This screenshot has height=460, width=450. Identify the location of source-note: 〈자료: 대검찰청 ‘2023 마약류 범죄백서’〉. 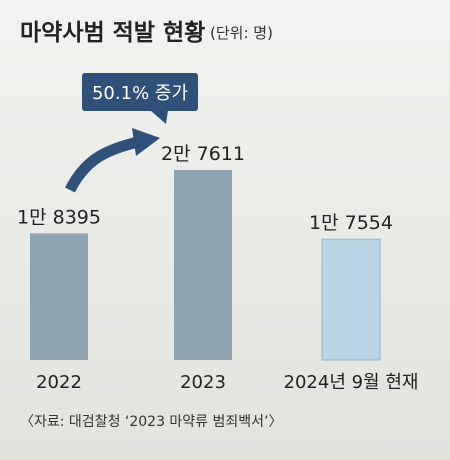
(151, 422).